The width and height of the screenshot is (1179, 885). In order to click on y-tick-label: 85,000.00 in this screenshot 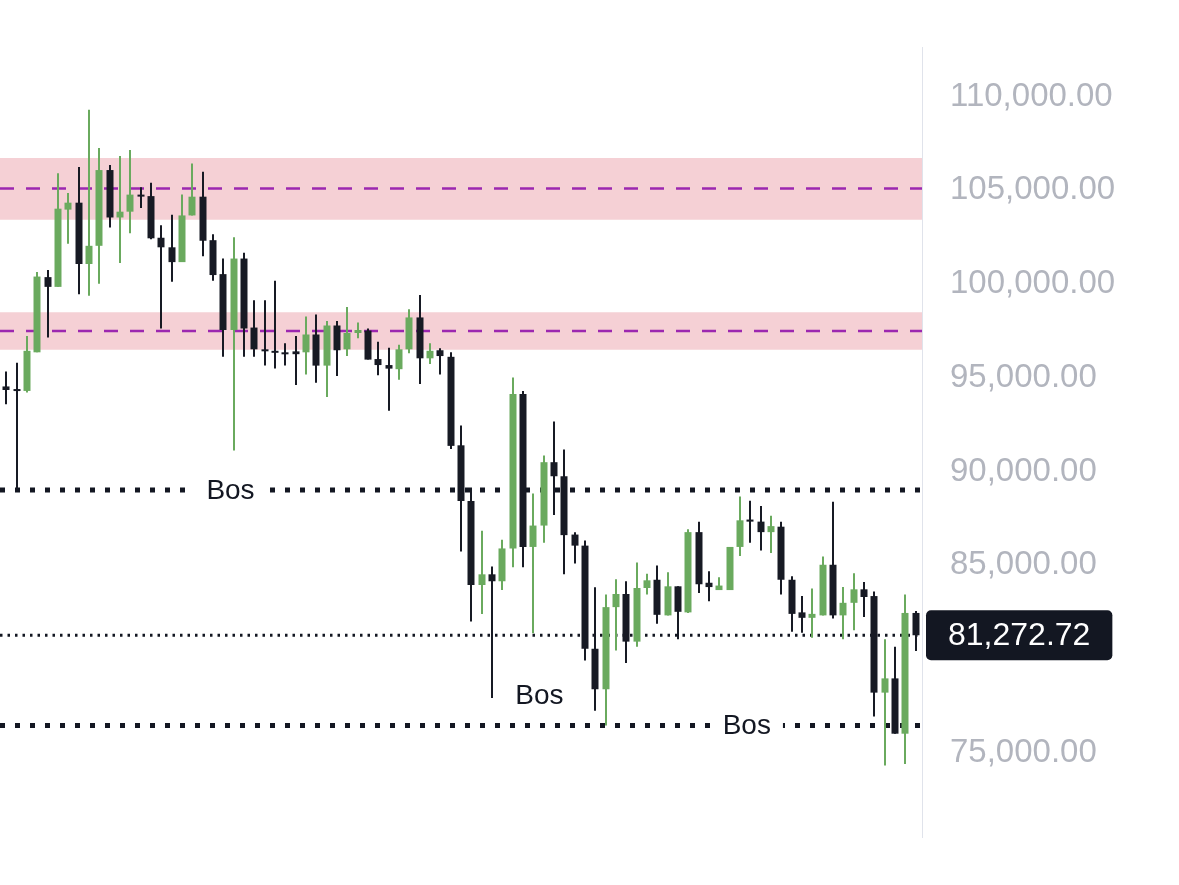, I will do `click(1023, 563)`.